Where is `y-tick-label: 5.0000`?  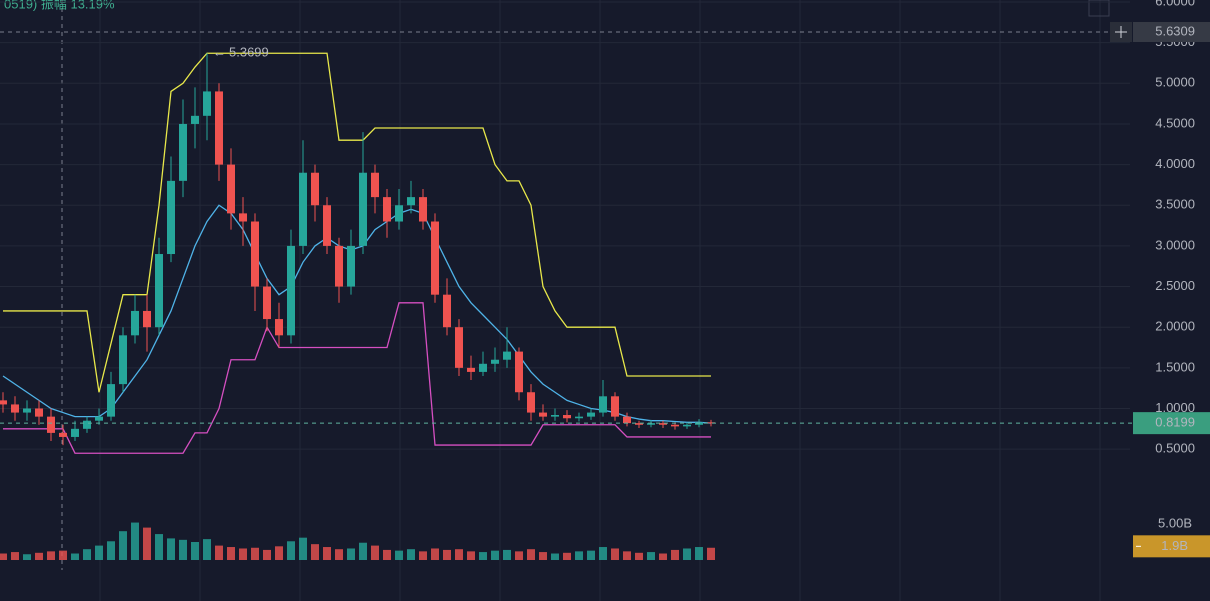
y-tick-label: 5.0000 is located at coordinates (1175, 82).